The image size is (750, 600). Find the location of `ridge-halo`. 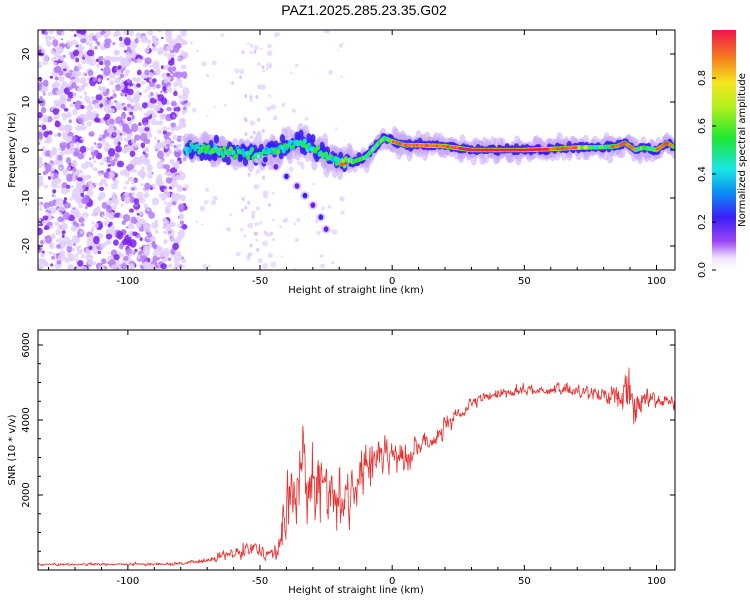

ridge-halo is located at coordinates (350, 150).